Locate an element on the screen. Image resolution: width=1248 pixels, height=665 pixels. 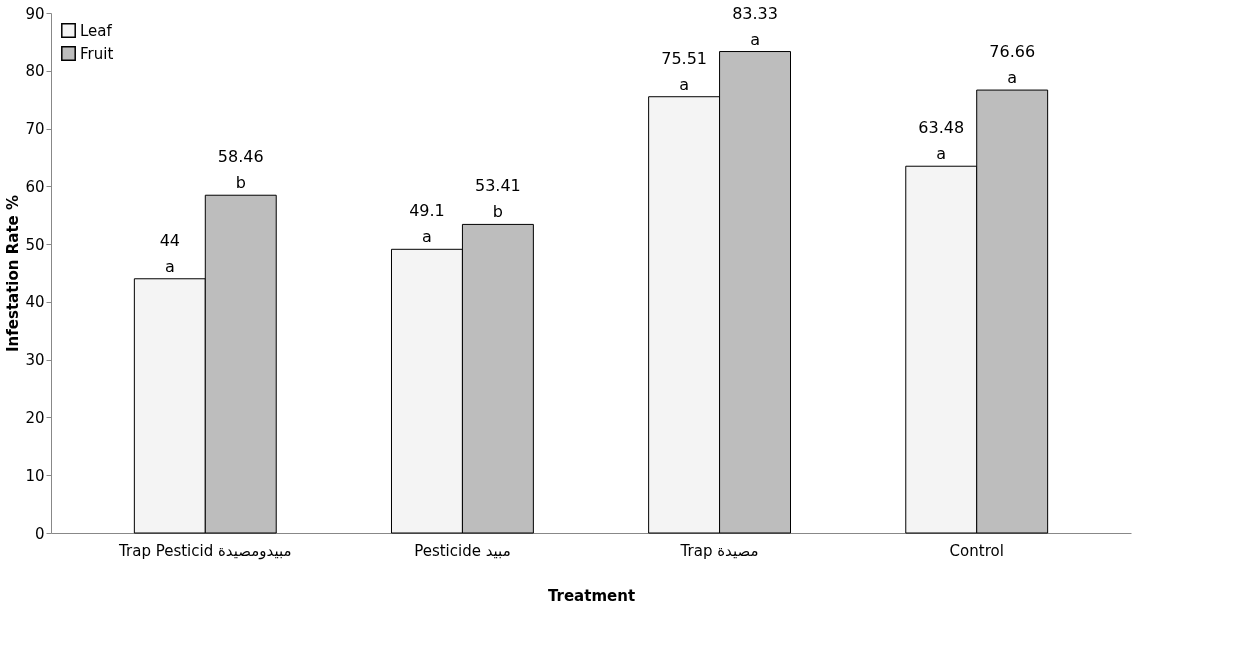
legend-label: Leaf is located at coordinates (96, 30).